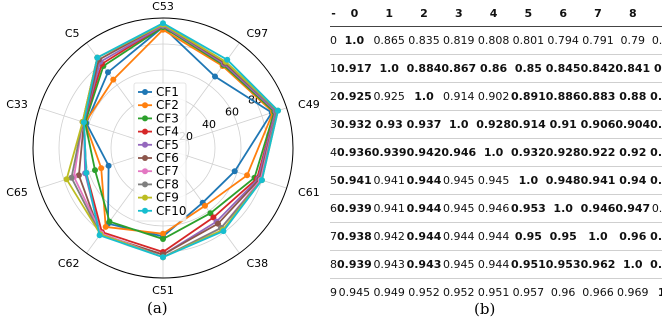 The width and height of the screenshot is (662, 324). I want to click on corner-cell: -, so click(333, 13).